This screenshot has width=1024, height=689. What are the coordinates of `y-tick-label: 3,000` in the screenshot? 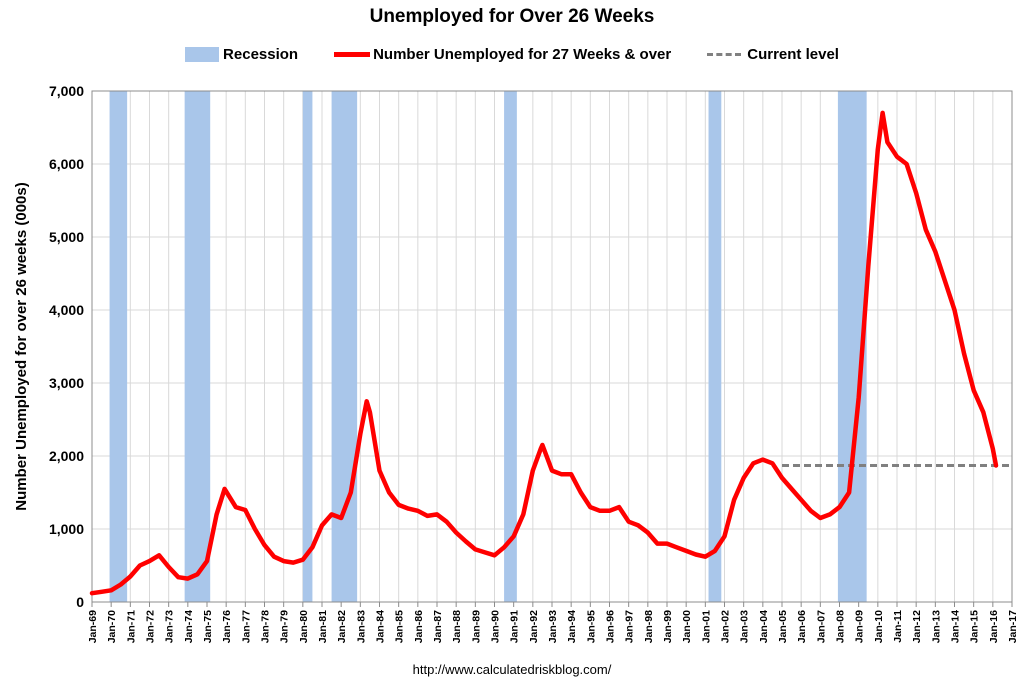 It's located at (66, 383).